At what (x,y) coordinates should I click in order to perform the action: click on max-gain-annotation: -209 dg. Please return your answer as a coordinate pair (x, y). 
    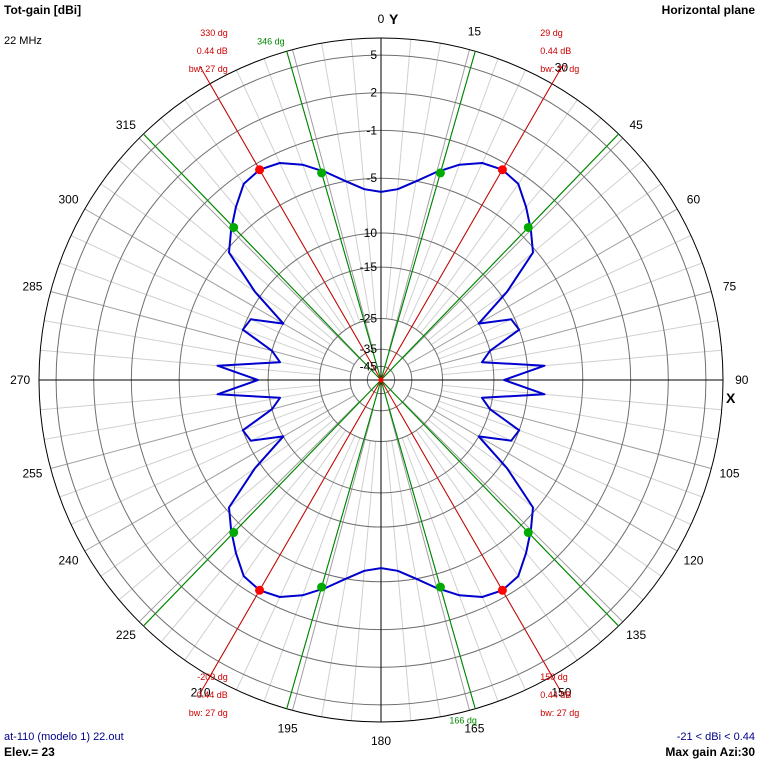
    Looking at the image, I should click on (212, 677).